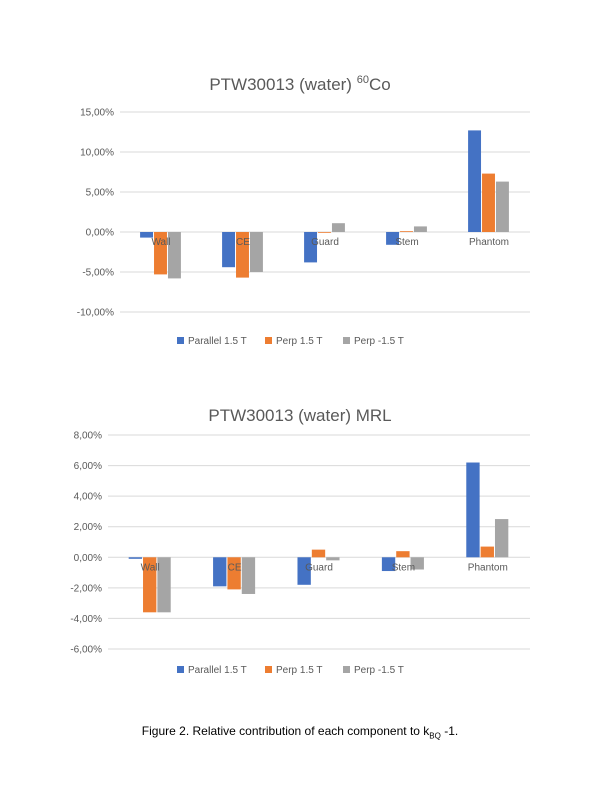 This screenshot has height=800, width=600. I want to click on chart-60co-legend-label: Perp 1.5 T, so click(299, 341).